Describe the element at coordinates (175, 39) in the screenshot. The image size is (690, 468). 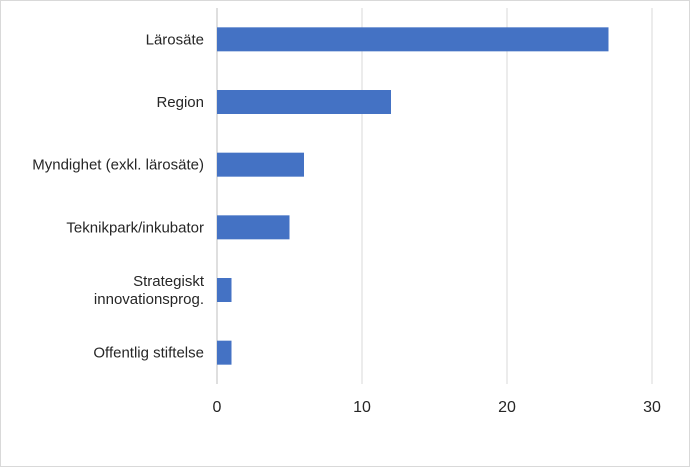
I see `category-label: Lärosäte` at that location.